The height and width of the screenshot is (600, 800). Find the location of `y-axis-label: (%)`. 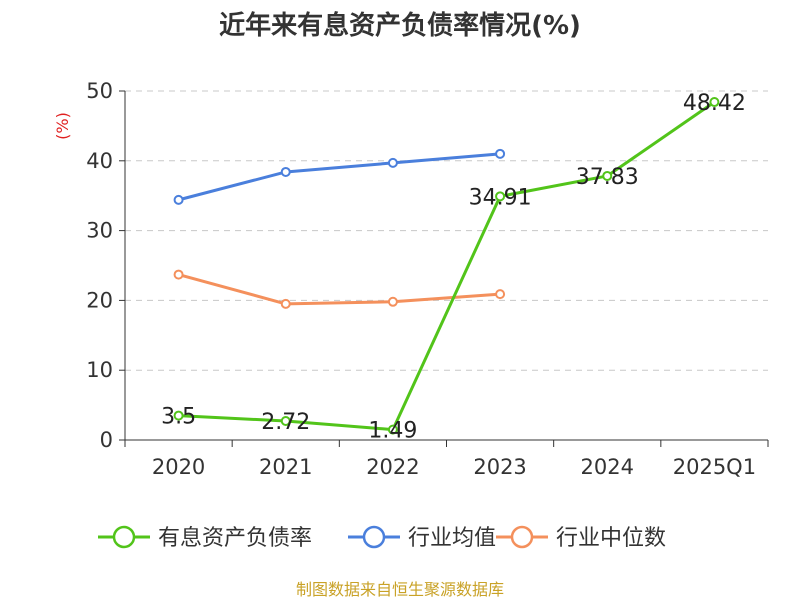

y-axis-label: (%) is located at coordinates (62, 126).